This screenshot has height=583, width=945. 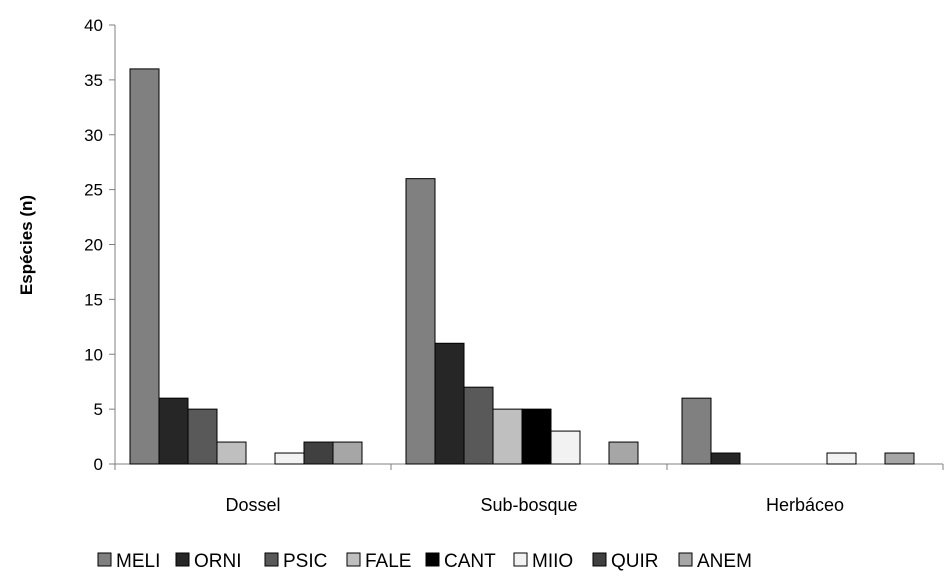 What do you see at coordinates (725, 458) in the screenshot?
I see `bar-orni-herbáceo` at bounding box center [725, 458].